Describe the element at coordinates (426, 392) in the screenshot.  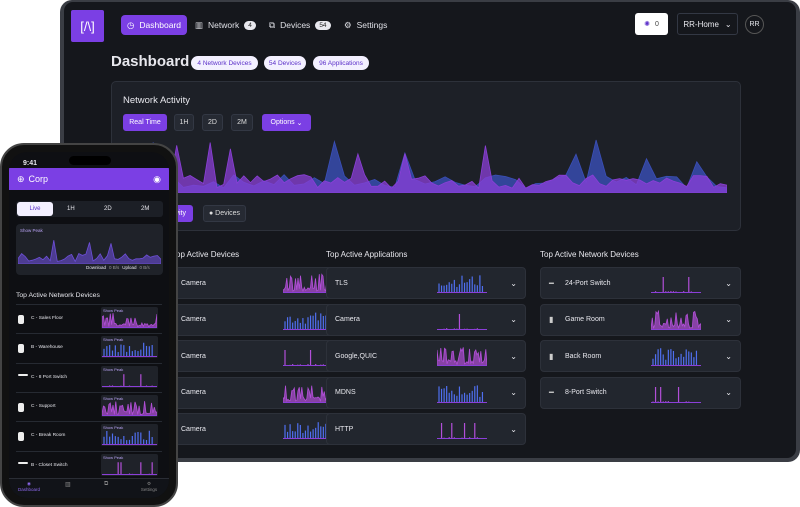
I see `list-row: MDNS ⌄` at that location.